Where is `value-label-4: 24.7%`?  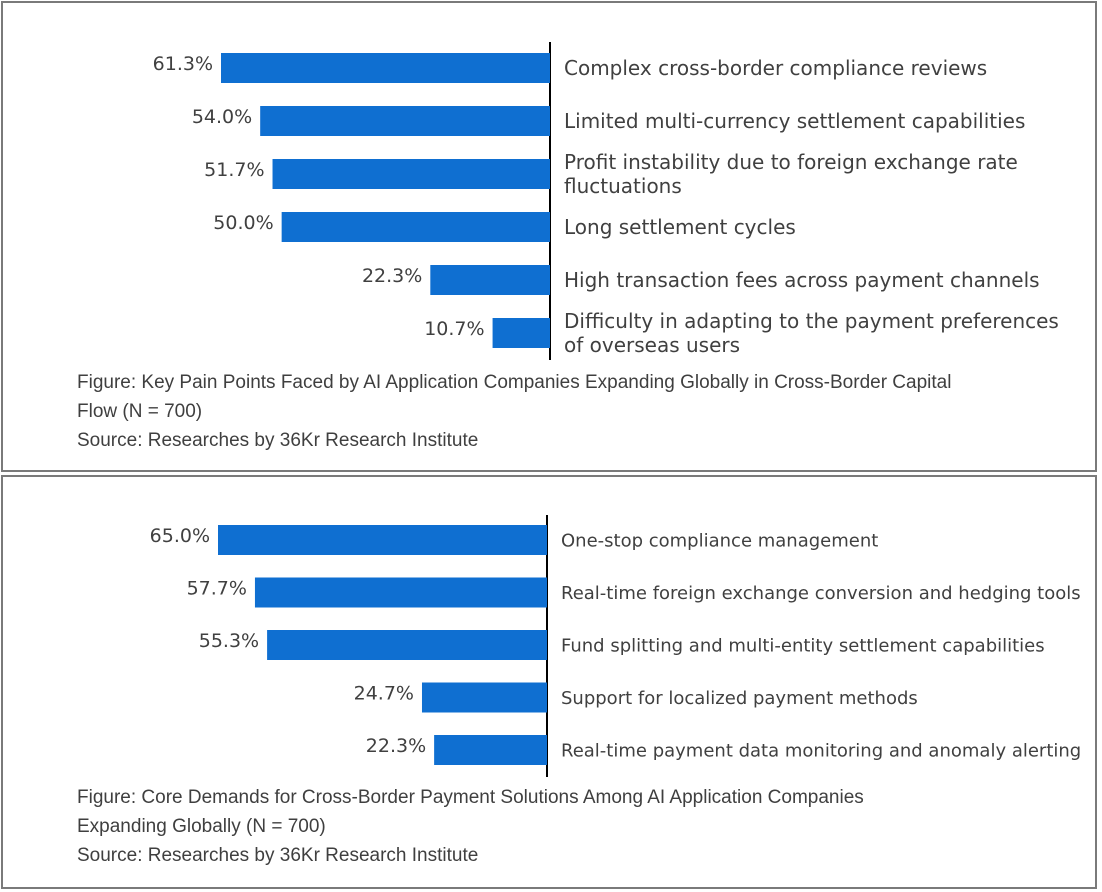 value-label-4: 24.7% is located at coordinates (384, 693).